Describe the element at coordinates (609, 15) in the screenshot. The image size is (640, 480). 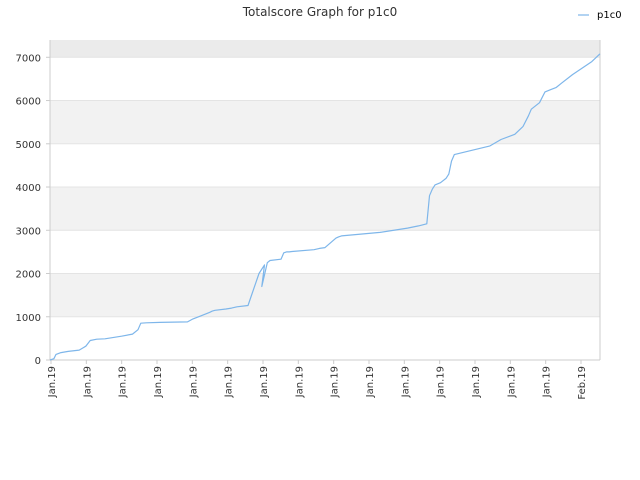
I see `legend-label: p1c0` at that location.